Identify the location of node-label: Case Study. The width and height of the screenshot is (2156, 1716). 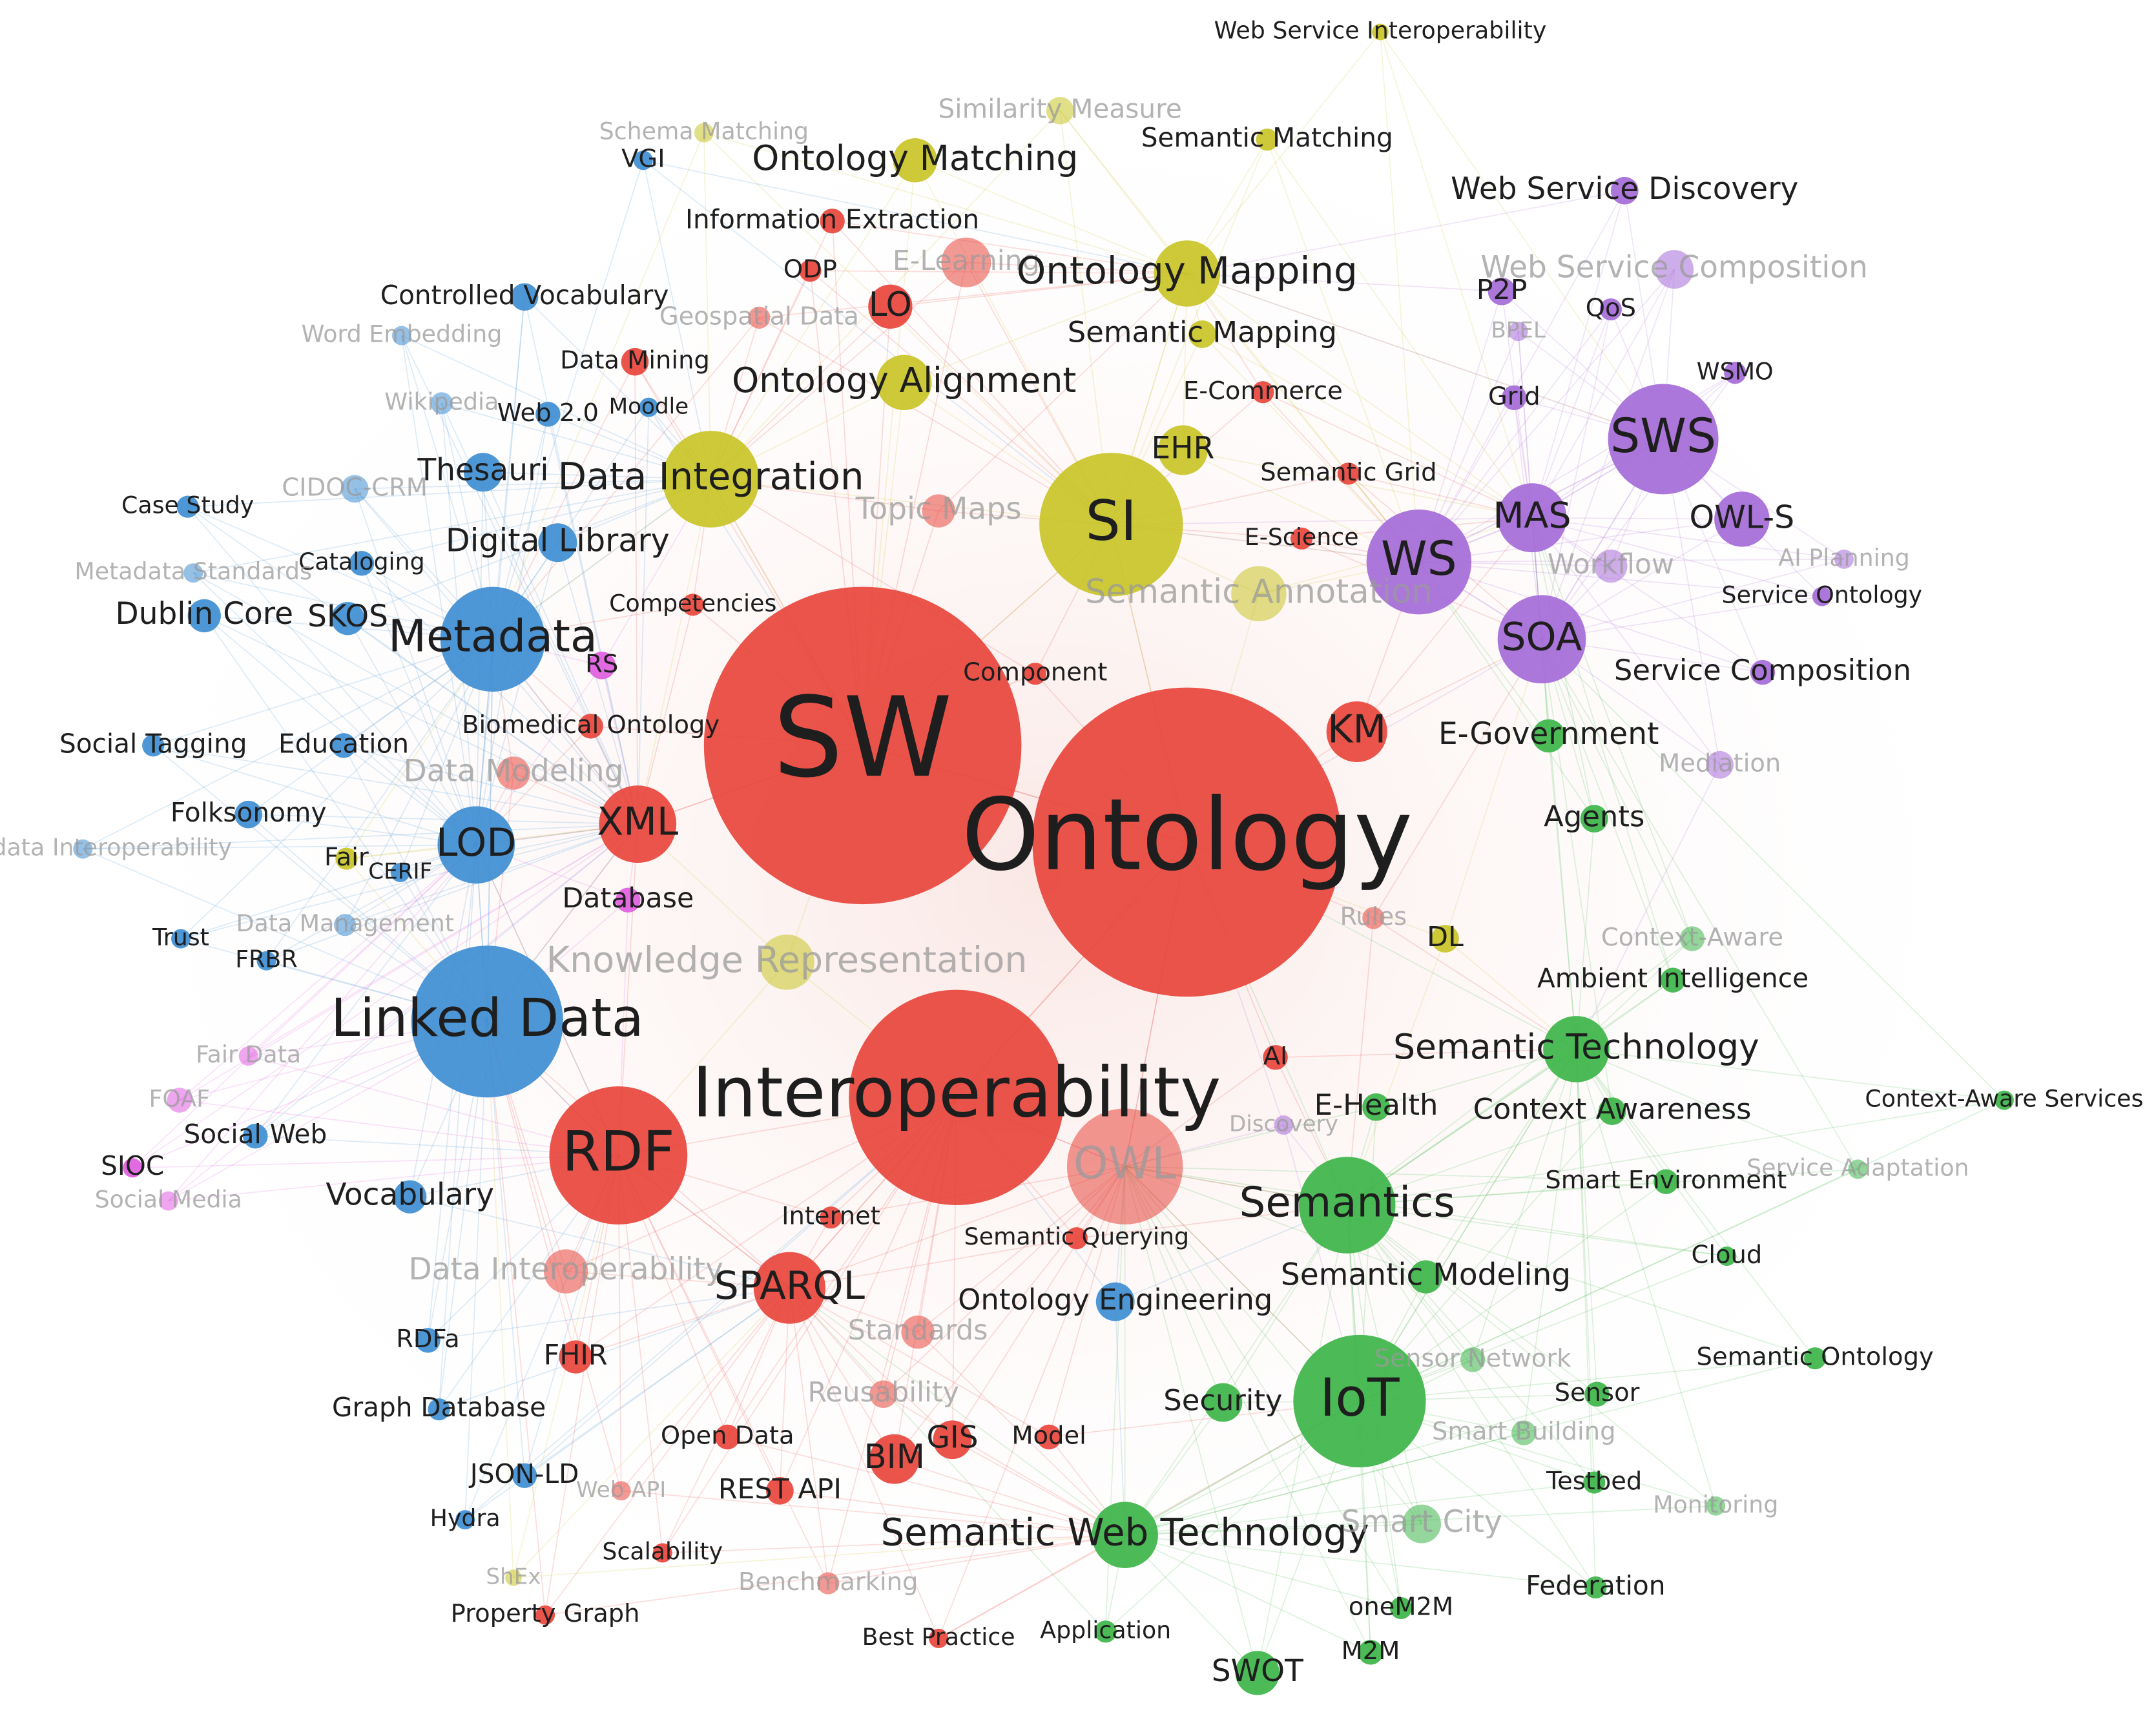
(188, 505).